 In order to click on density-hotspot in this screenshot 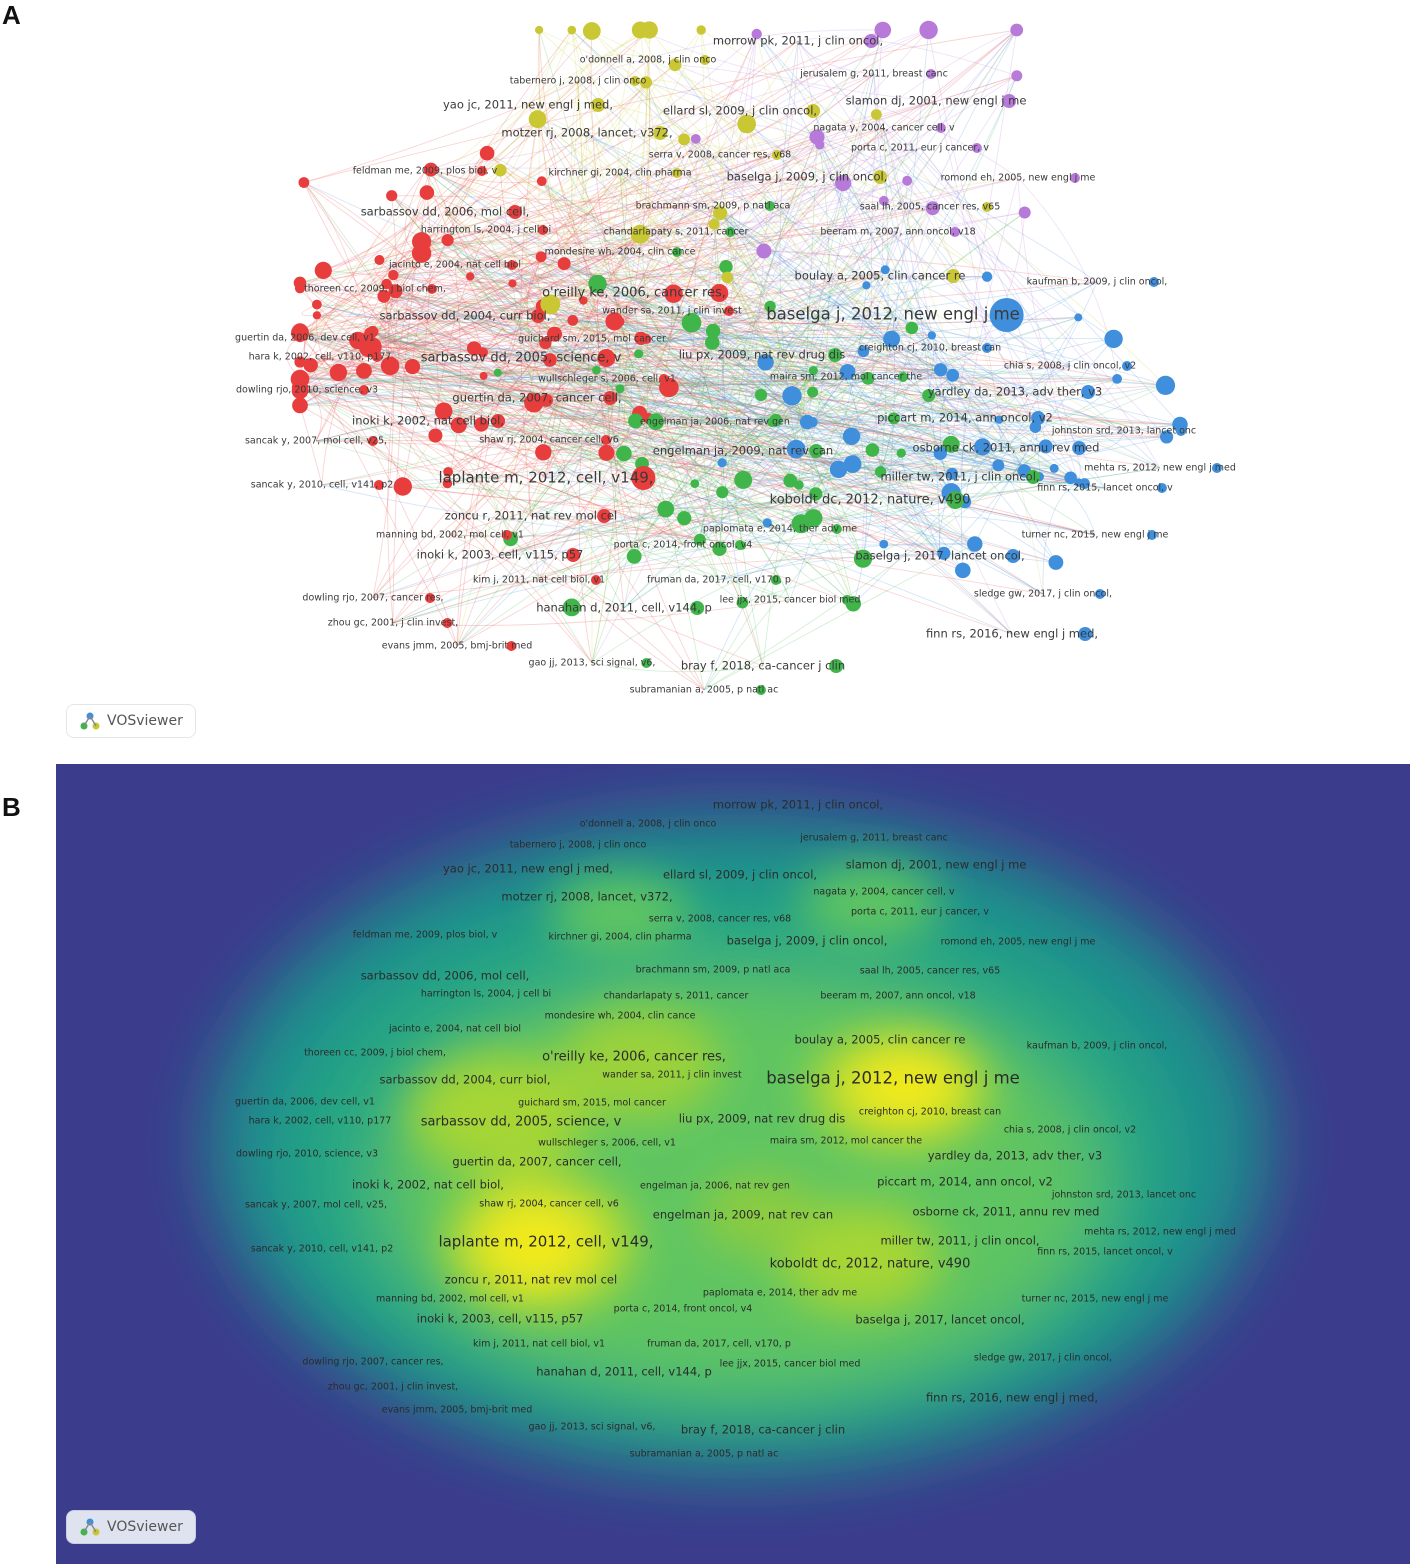, I will do `click(870, 904)`.